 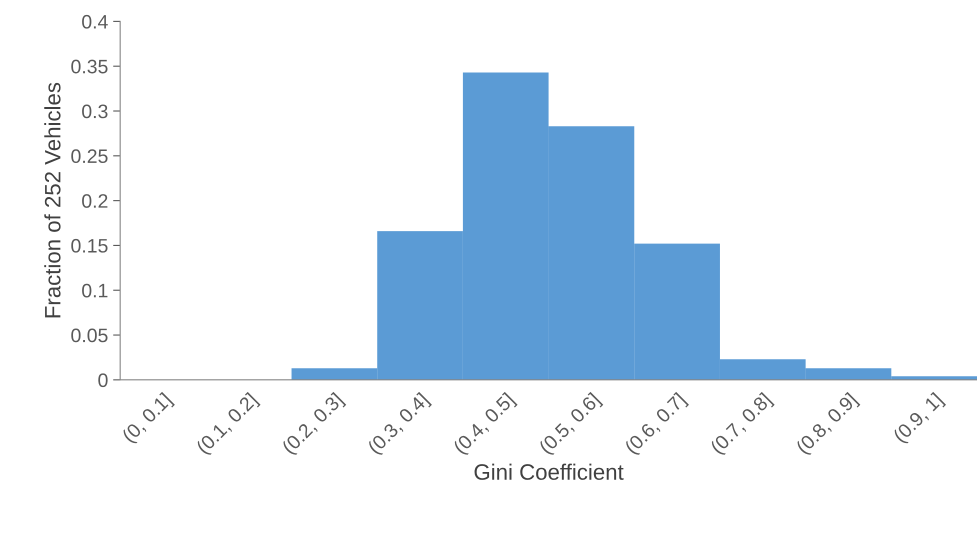 What do you see at coordinates (399, 425) in the screenshot?
I see `x-tick-label: (0.3, 0.4]` at bounding box center [399, 425].